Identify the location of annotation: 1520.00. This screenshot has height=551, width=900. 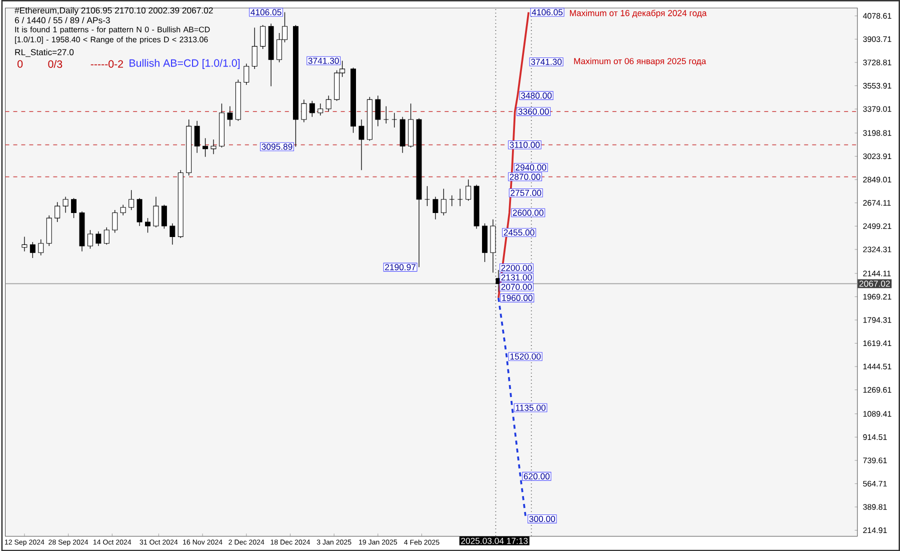
(525, 356).